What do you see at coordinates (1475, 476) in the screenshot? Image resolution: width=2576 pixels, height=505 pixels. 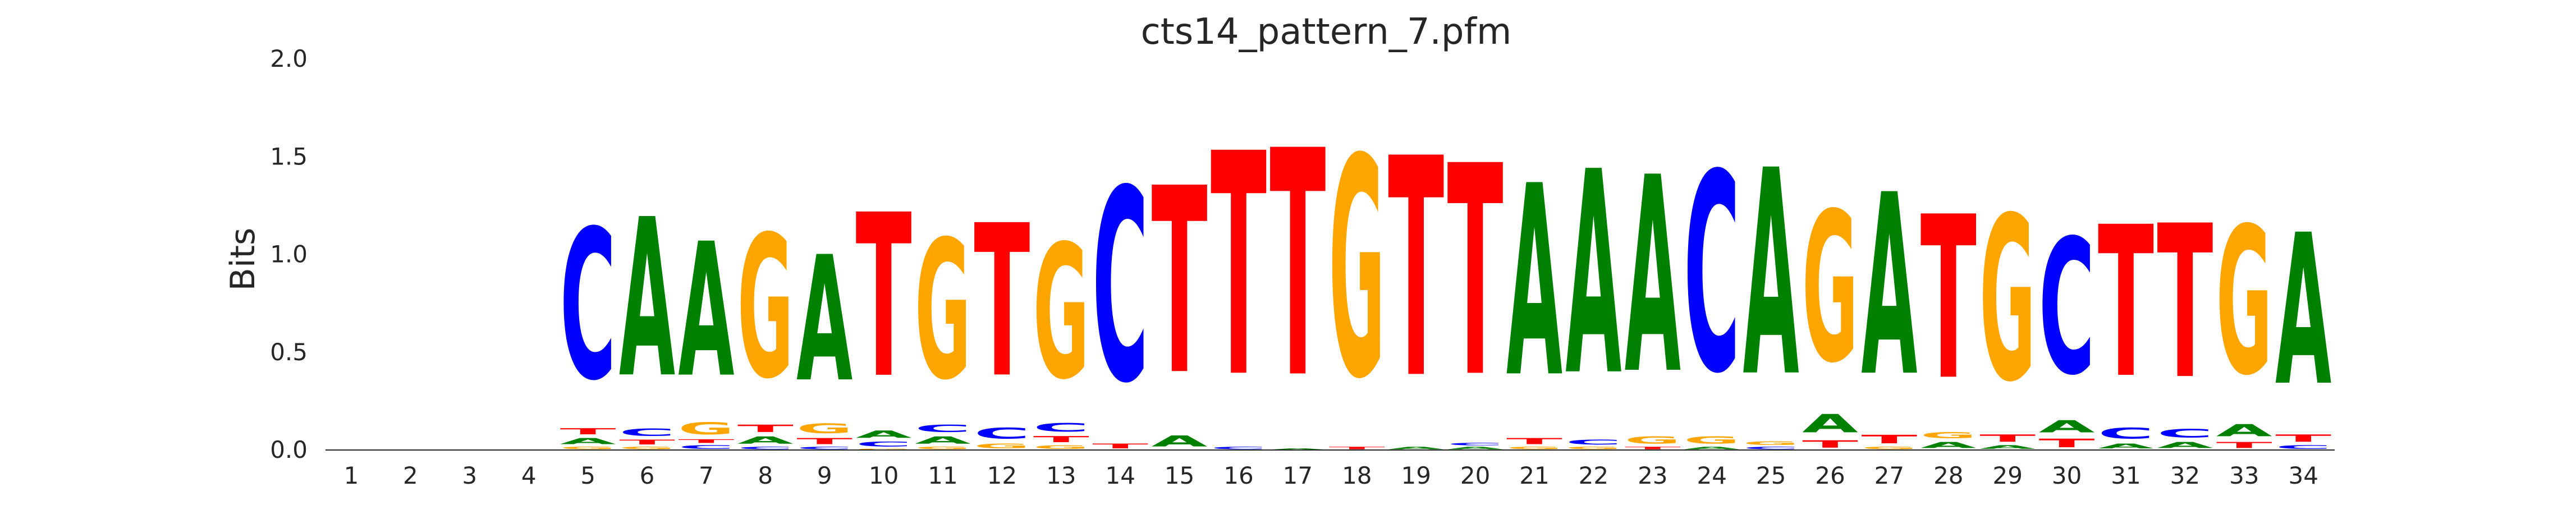 I see `x-tick-label: 20` at bounding box center [1475, 476].